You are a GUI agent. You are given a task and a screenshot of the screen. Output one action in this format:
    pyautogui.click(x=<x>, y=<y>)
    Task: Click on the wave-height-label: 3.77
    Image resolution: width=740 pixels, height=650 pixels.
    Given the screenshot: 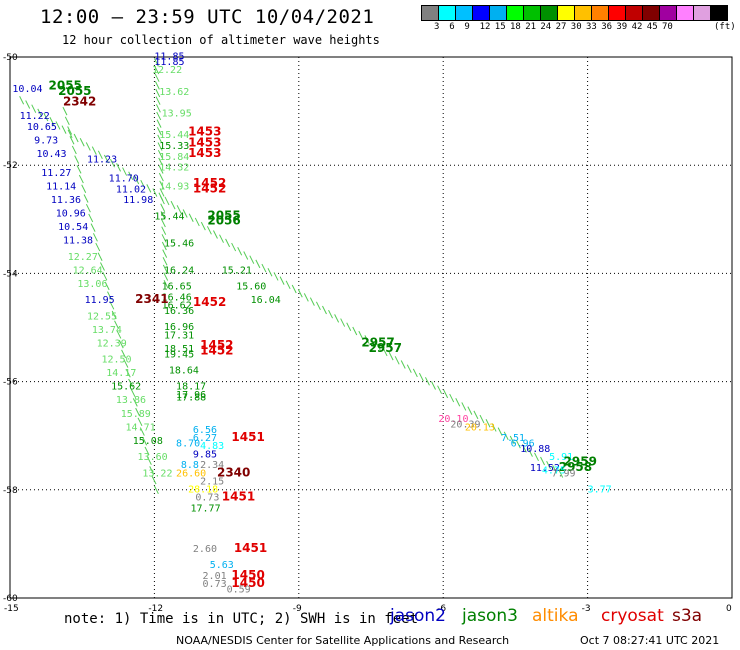 What is the action you would take?
    pyautogui.click(x=600, y=490)
    